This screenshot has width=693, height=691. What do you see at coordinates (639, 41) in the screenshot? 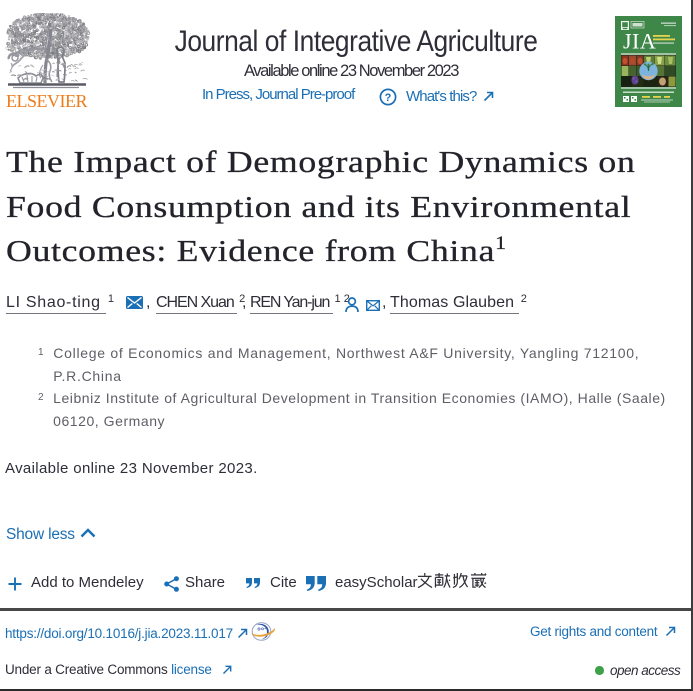
I see `svg-text: JIA` at bounding box center [639, 41].